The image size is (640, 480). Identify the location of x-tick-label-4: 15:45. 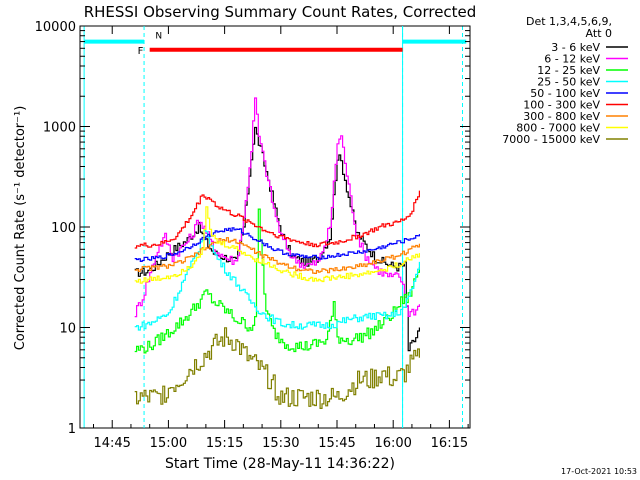
(336, 443).